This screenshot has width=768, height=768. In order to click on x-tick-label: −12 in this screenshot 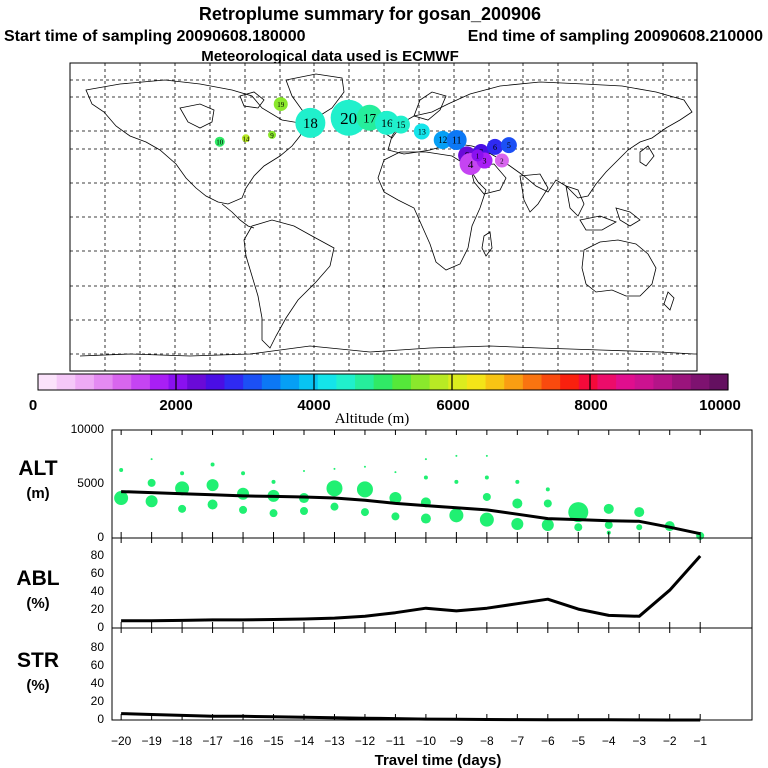, I will do `click(365, 741)`.